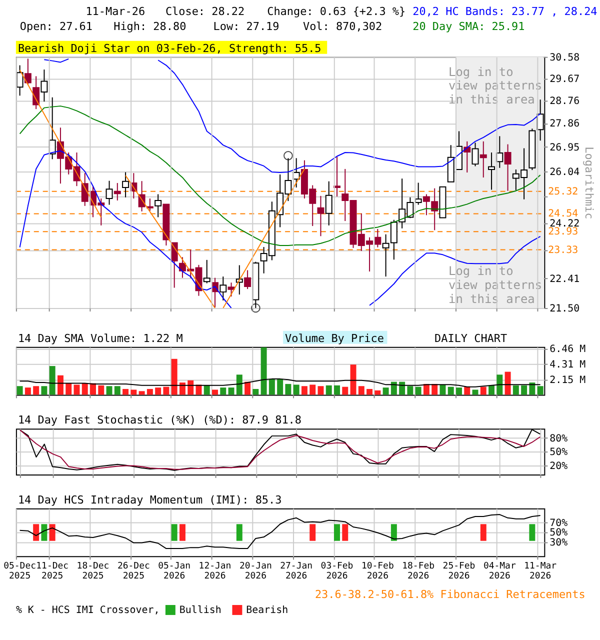 The image size is (600, 640). I want to click on text: DAILY CHART, so click(471, 338).